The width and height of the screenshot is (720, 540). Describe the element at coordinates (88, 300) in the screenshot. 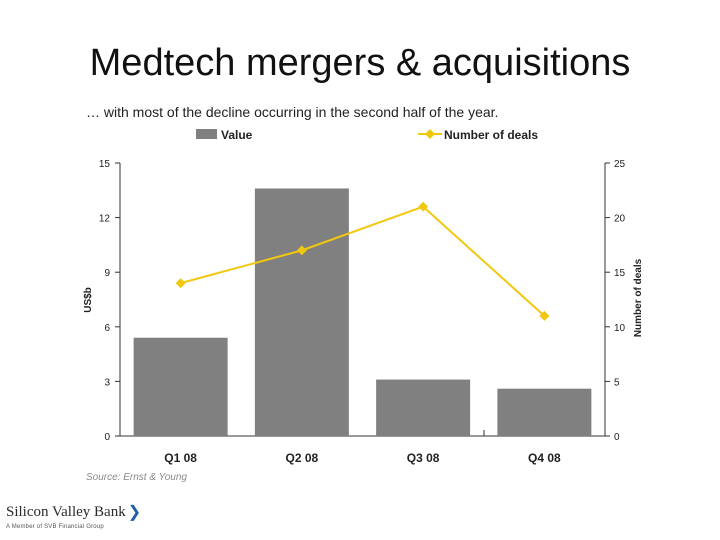

I see `y-axis-title-left: US$b` at that location.